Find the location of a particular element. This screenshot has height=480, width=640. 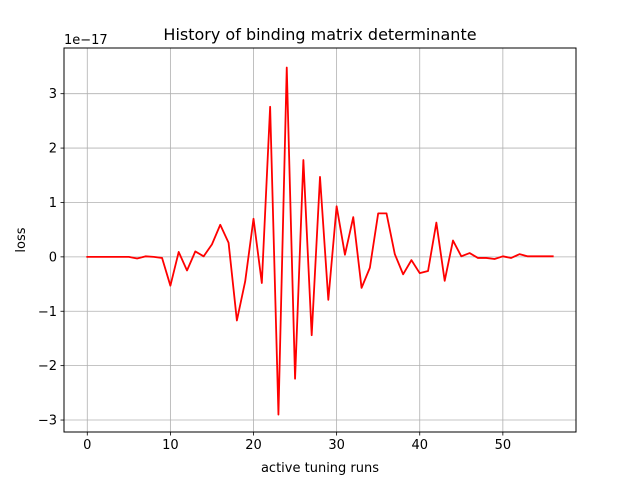

x-tick-label: 50 is located at coordinates (503, 445).